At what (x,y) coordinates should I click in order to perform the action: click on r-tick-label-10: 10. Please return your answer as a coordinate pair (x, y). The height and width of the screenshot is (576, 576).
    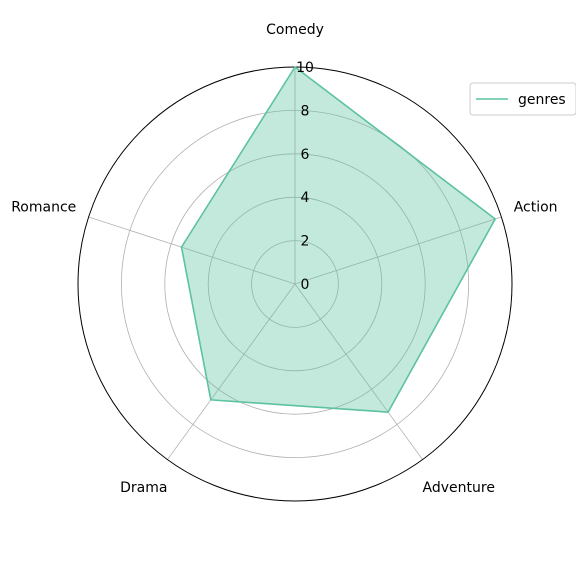
    Looking at the image, I should click on (305, 68).